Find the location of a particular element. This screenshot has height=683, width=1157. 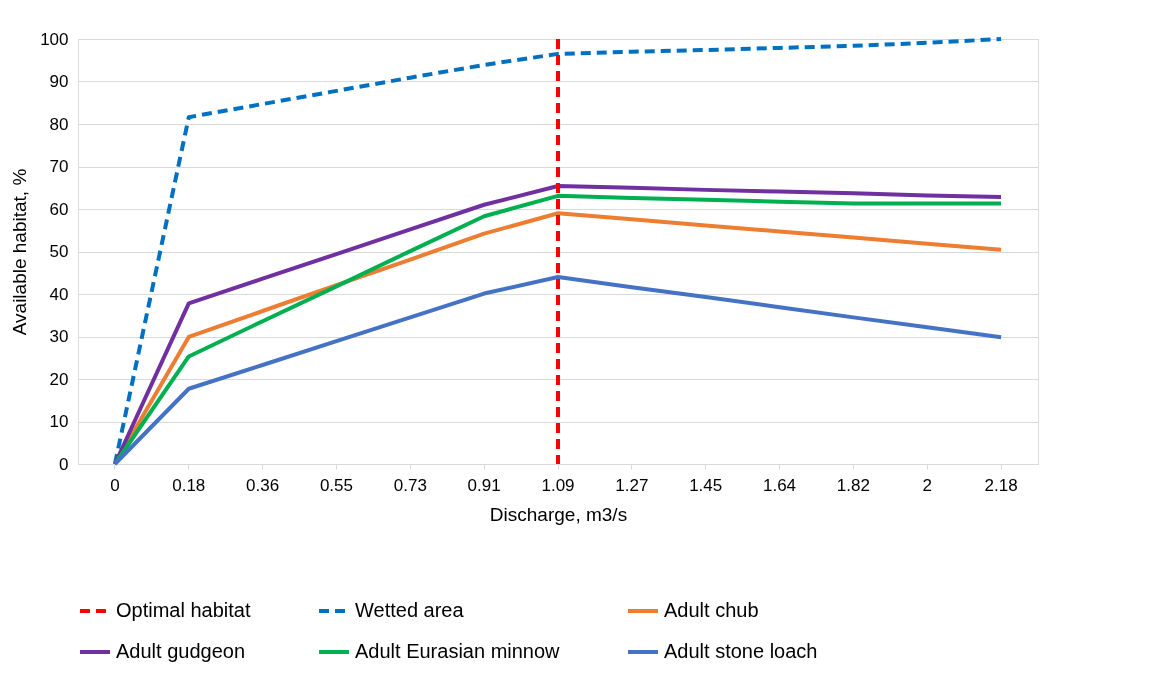

x-tick-label: 0.18 is located at coordinates (189, 485).